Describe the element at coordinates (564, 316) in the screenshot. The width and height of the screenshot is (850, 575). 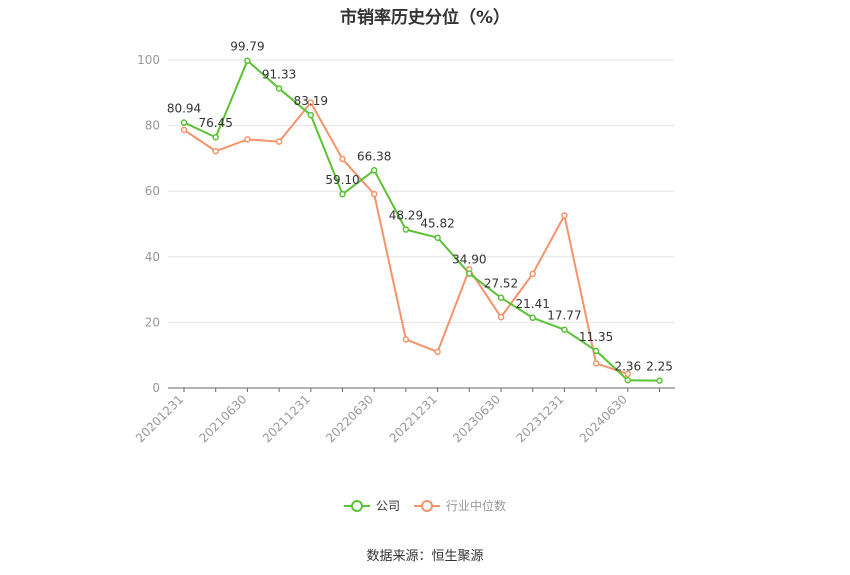
I see `data-label-company: 17.77` at that location.